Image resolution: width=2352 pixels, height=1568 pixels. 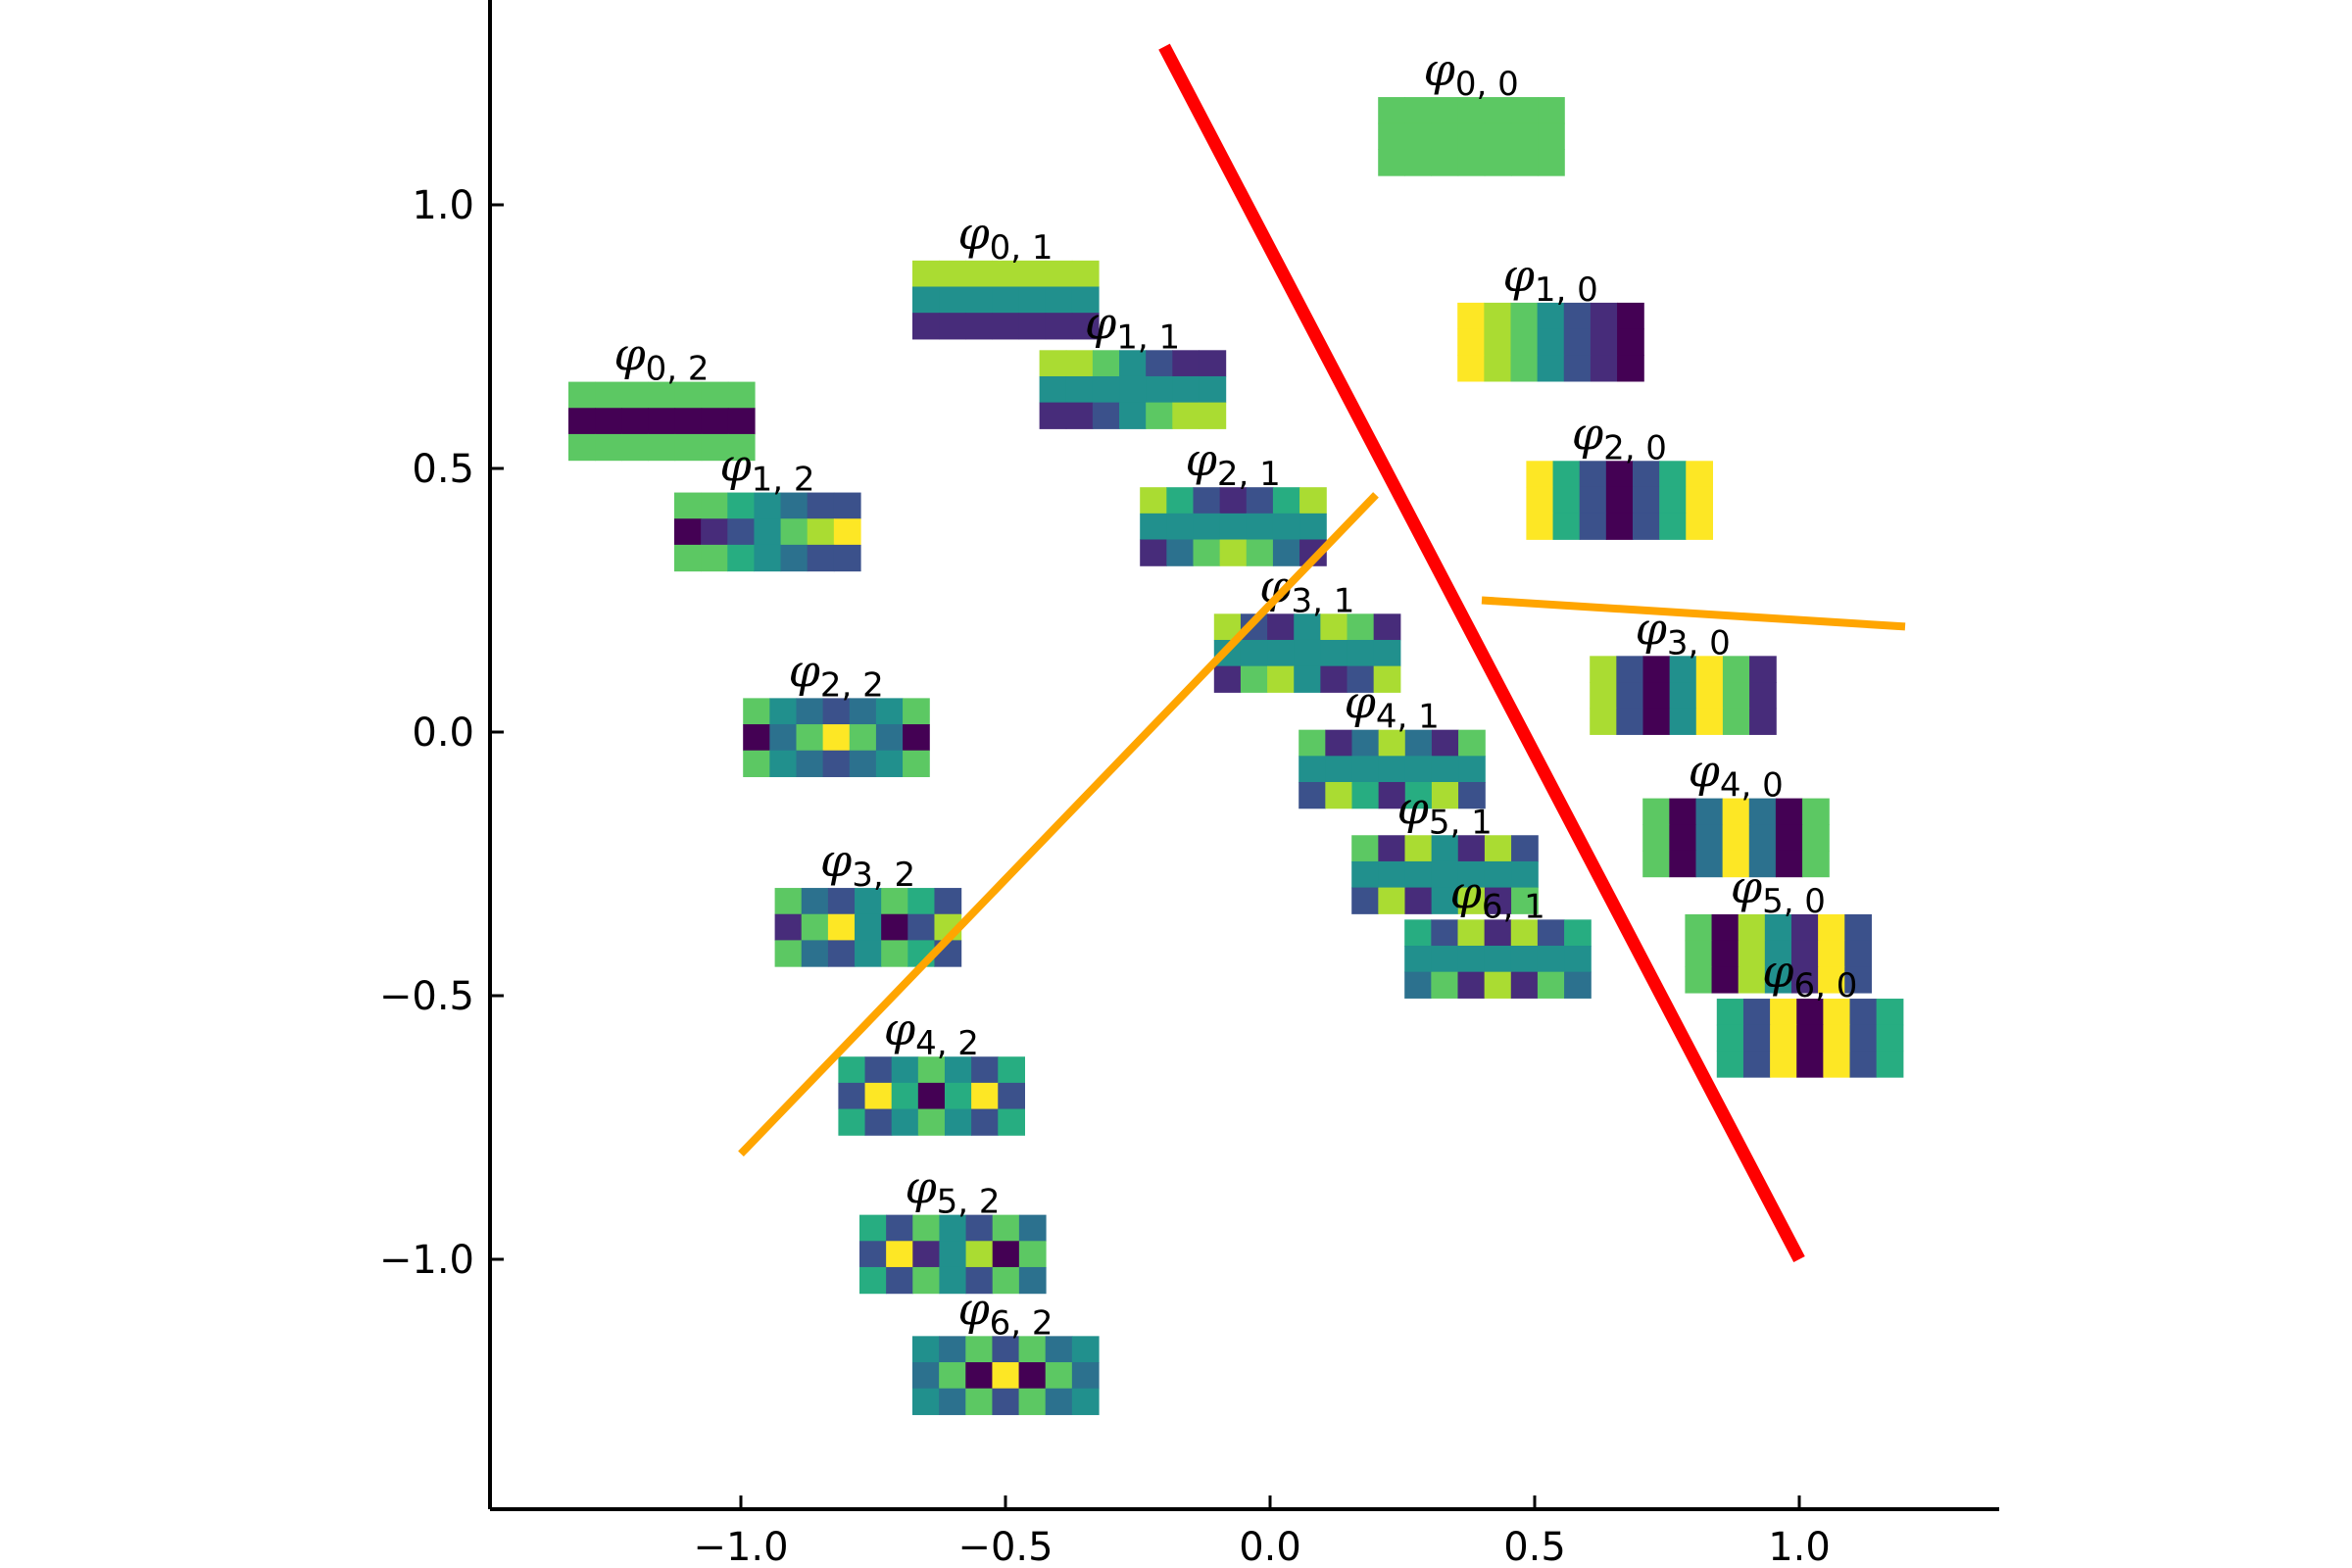 What do you see at coordinates (1778, 890) in the screenshot?
I see `basis-label-5-0: φ5, 0` at bounding box center [1778, 890].